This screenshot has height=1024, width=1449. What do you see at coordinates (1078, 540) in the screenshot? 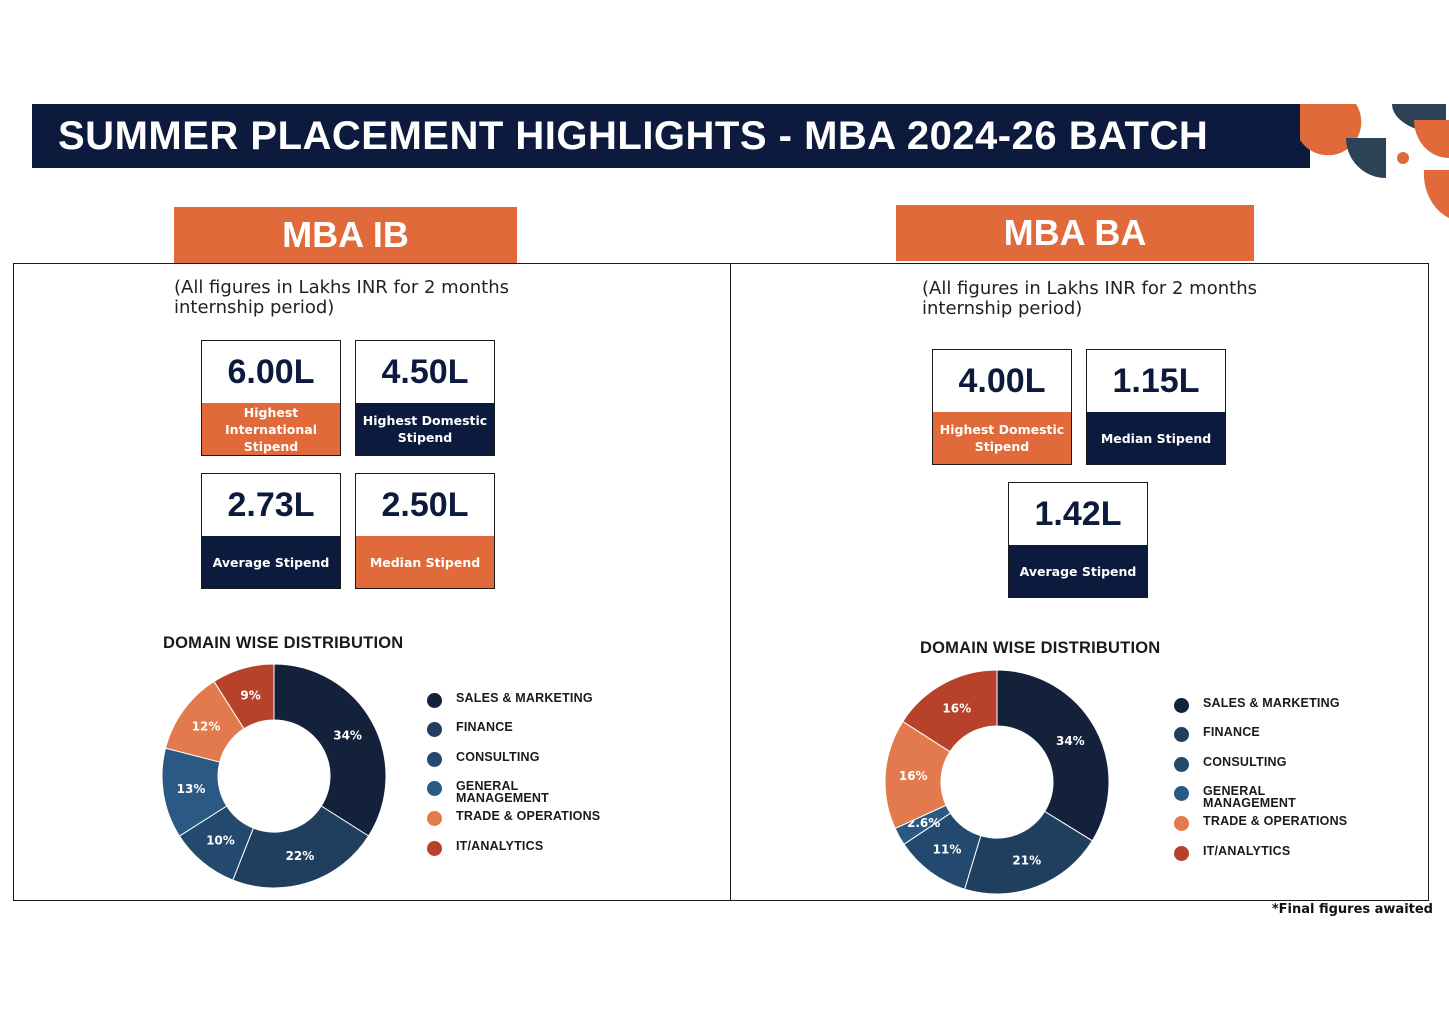
I see `stat-card: 1.42L Average Stipend` at bounding box center [1078, 540].